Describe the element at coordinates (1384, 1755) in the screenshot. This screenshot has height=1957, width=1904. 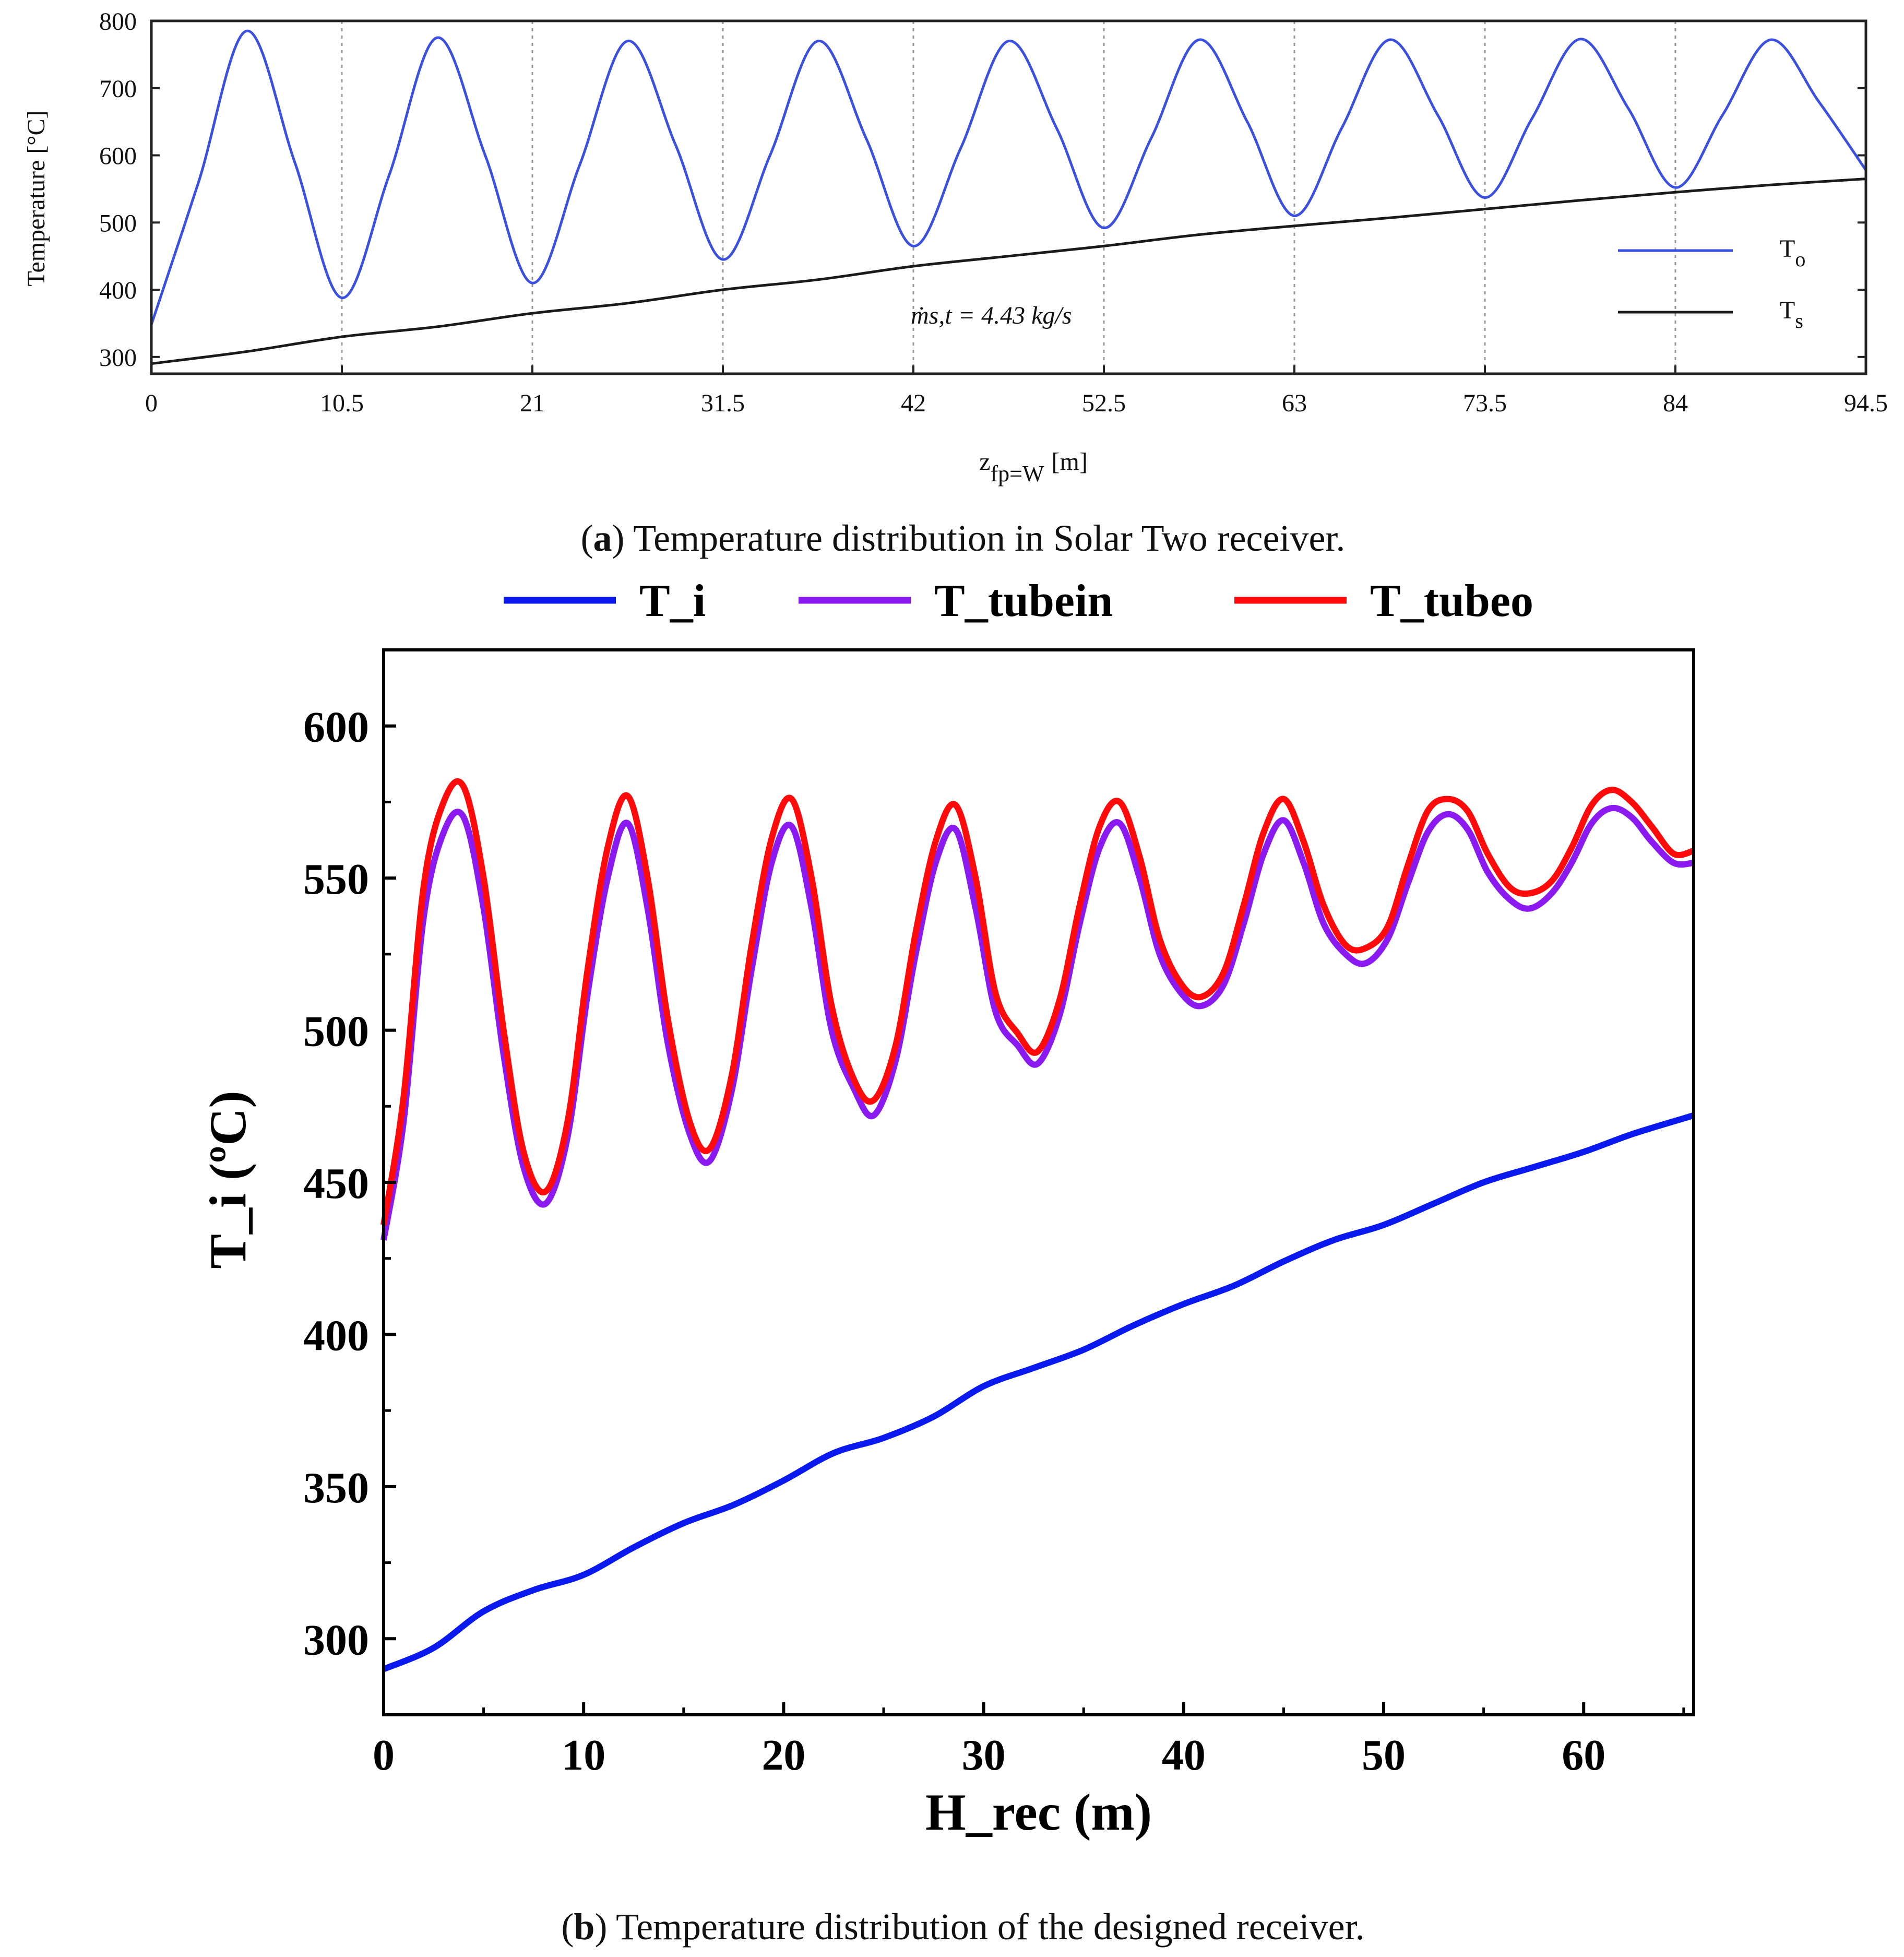
I see `panel-b-x-tick-label-5: 50` at that location.